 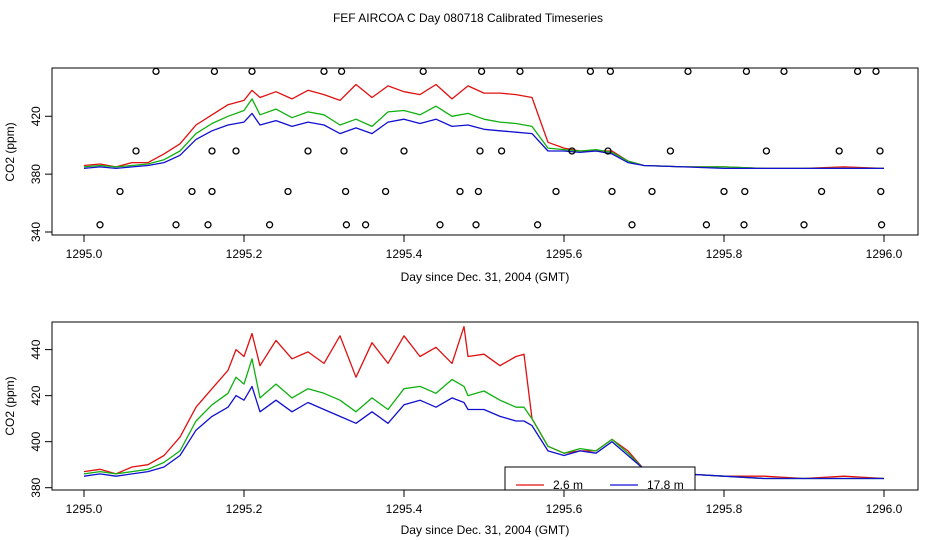 I want to click on top-x-tick-label: 1295.8, so click(x=724, y=254).